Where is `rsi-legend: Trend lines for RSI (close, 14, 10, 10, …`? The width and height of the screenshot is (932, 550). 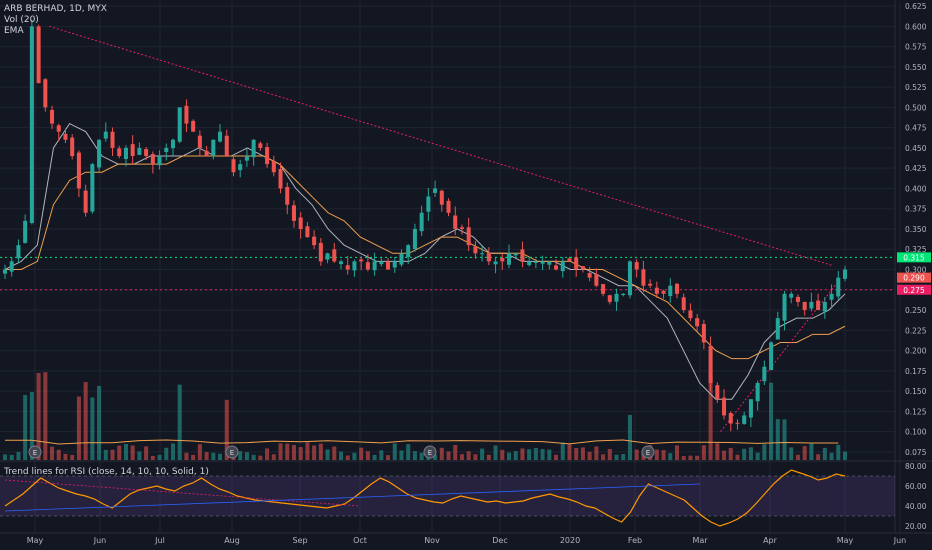 rsi-legend: Trend lines for RSI (close, 14, 10, 10, … is located at coordinates (106, 472).